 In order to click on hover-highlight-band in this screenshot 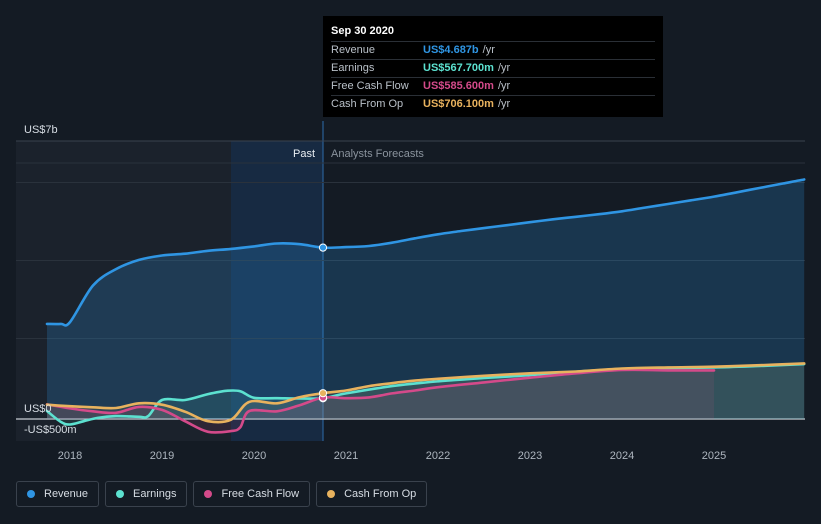, I will do `click(277, 291)`.